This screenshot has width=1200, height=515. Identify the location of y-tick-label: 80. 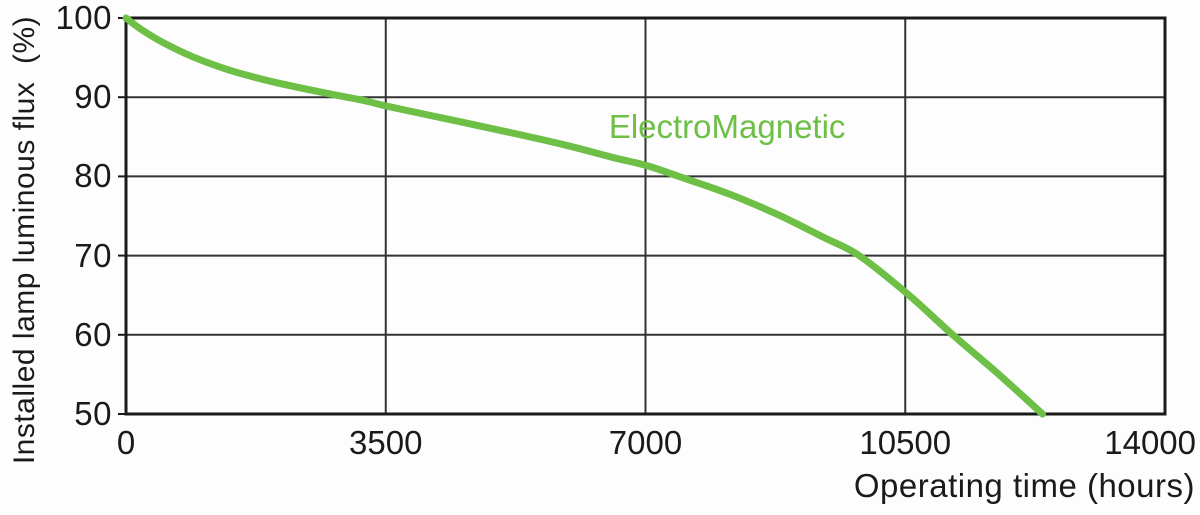
(93, 176).